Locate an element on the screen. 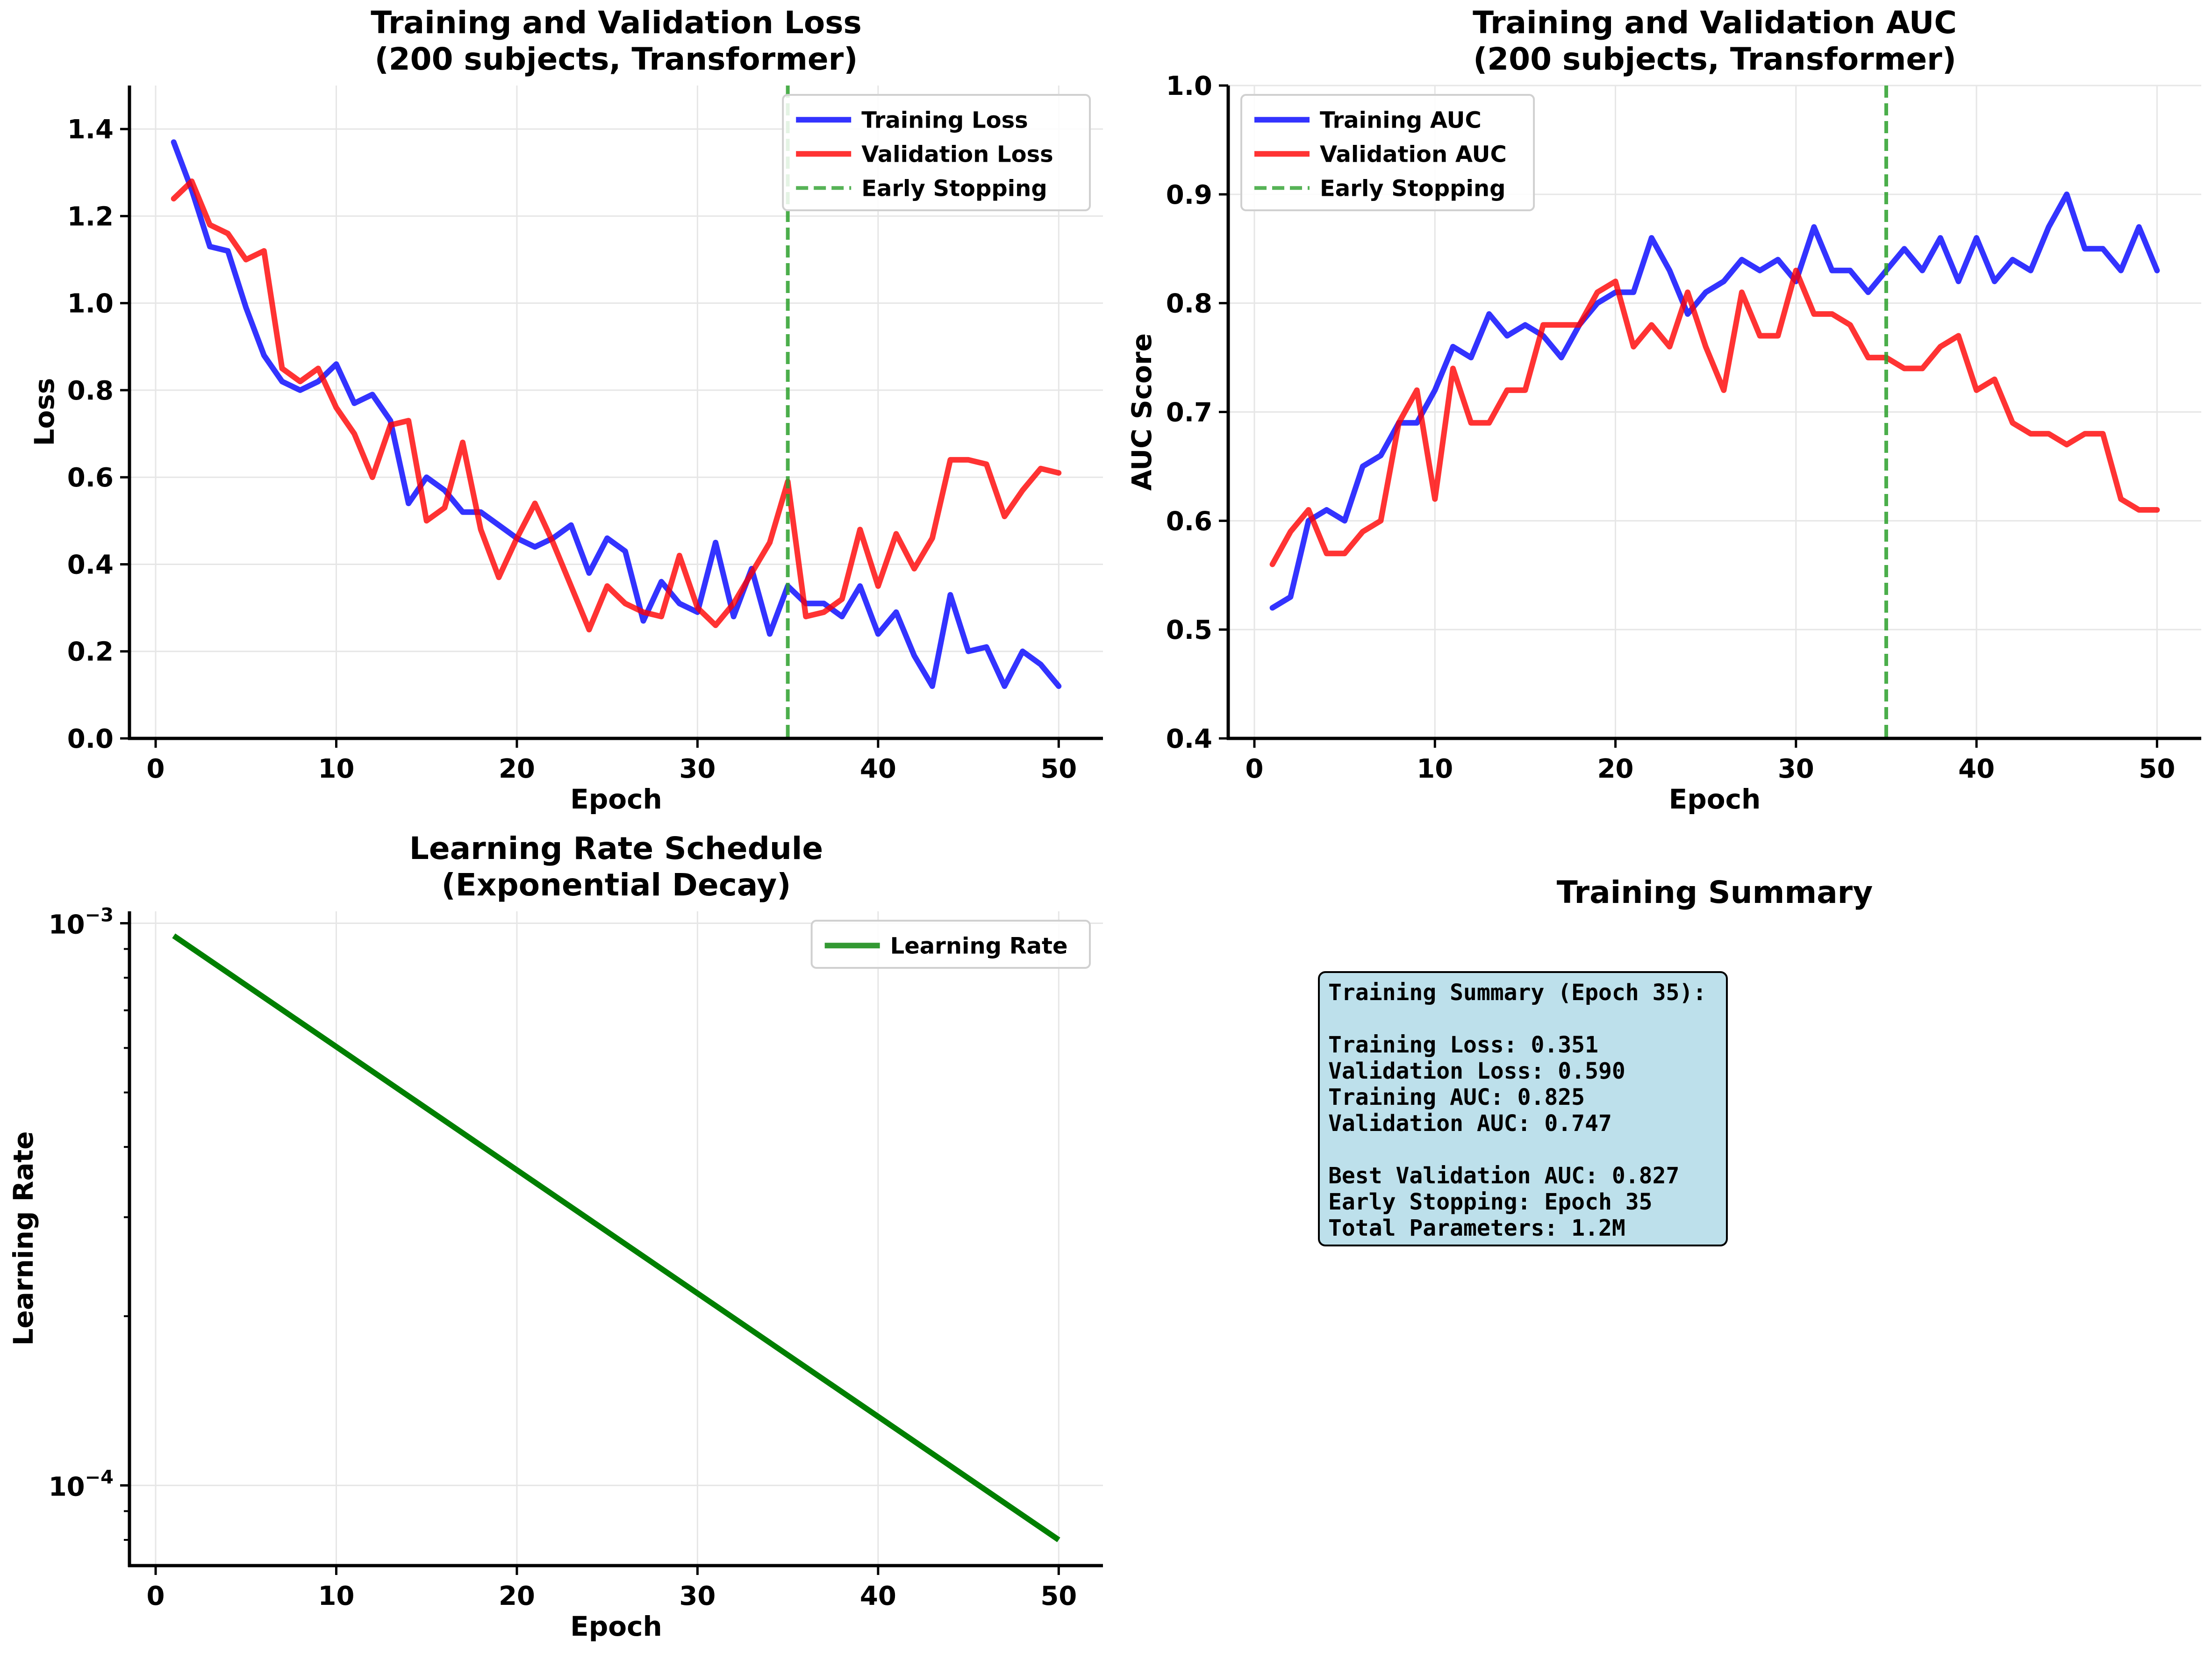 The width and height of the screenshot is (2212, 1653). legend-label: Learning Rate is located at coordinates (979, 946).